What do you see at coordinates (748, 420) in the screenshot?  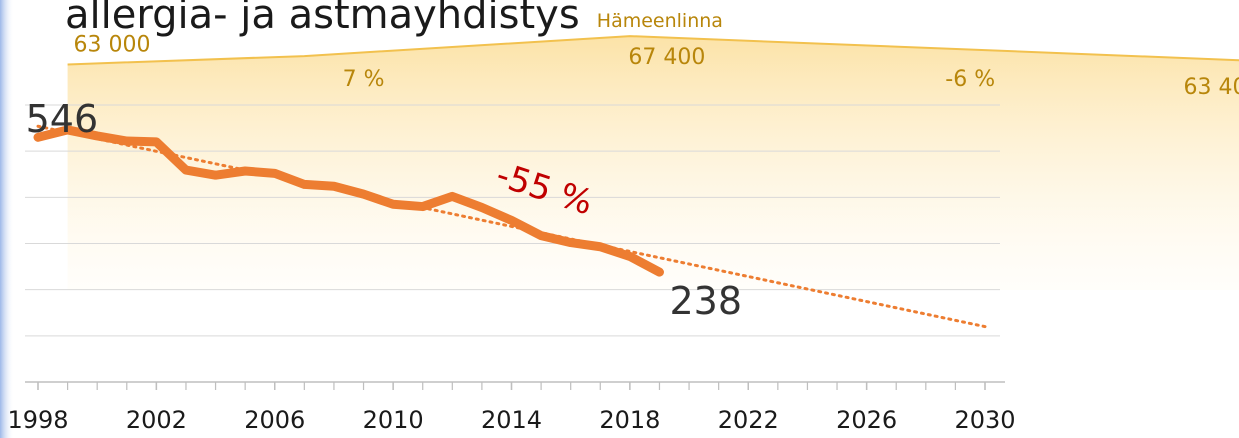 I see `x-tick-label: 2022` at bounding box center [748, 420].